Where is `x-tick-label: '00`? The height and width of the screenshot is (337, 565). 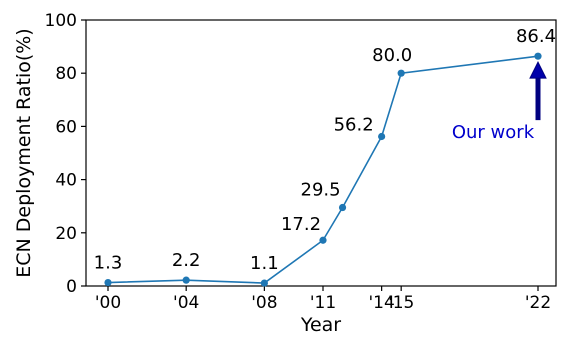
x-tick-label: '00 is located at coordinates (108, 303).